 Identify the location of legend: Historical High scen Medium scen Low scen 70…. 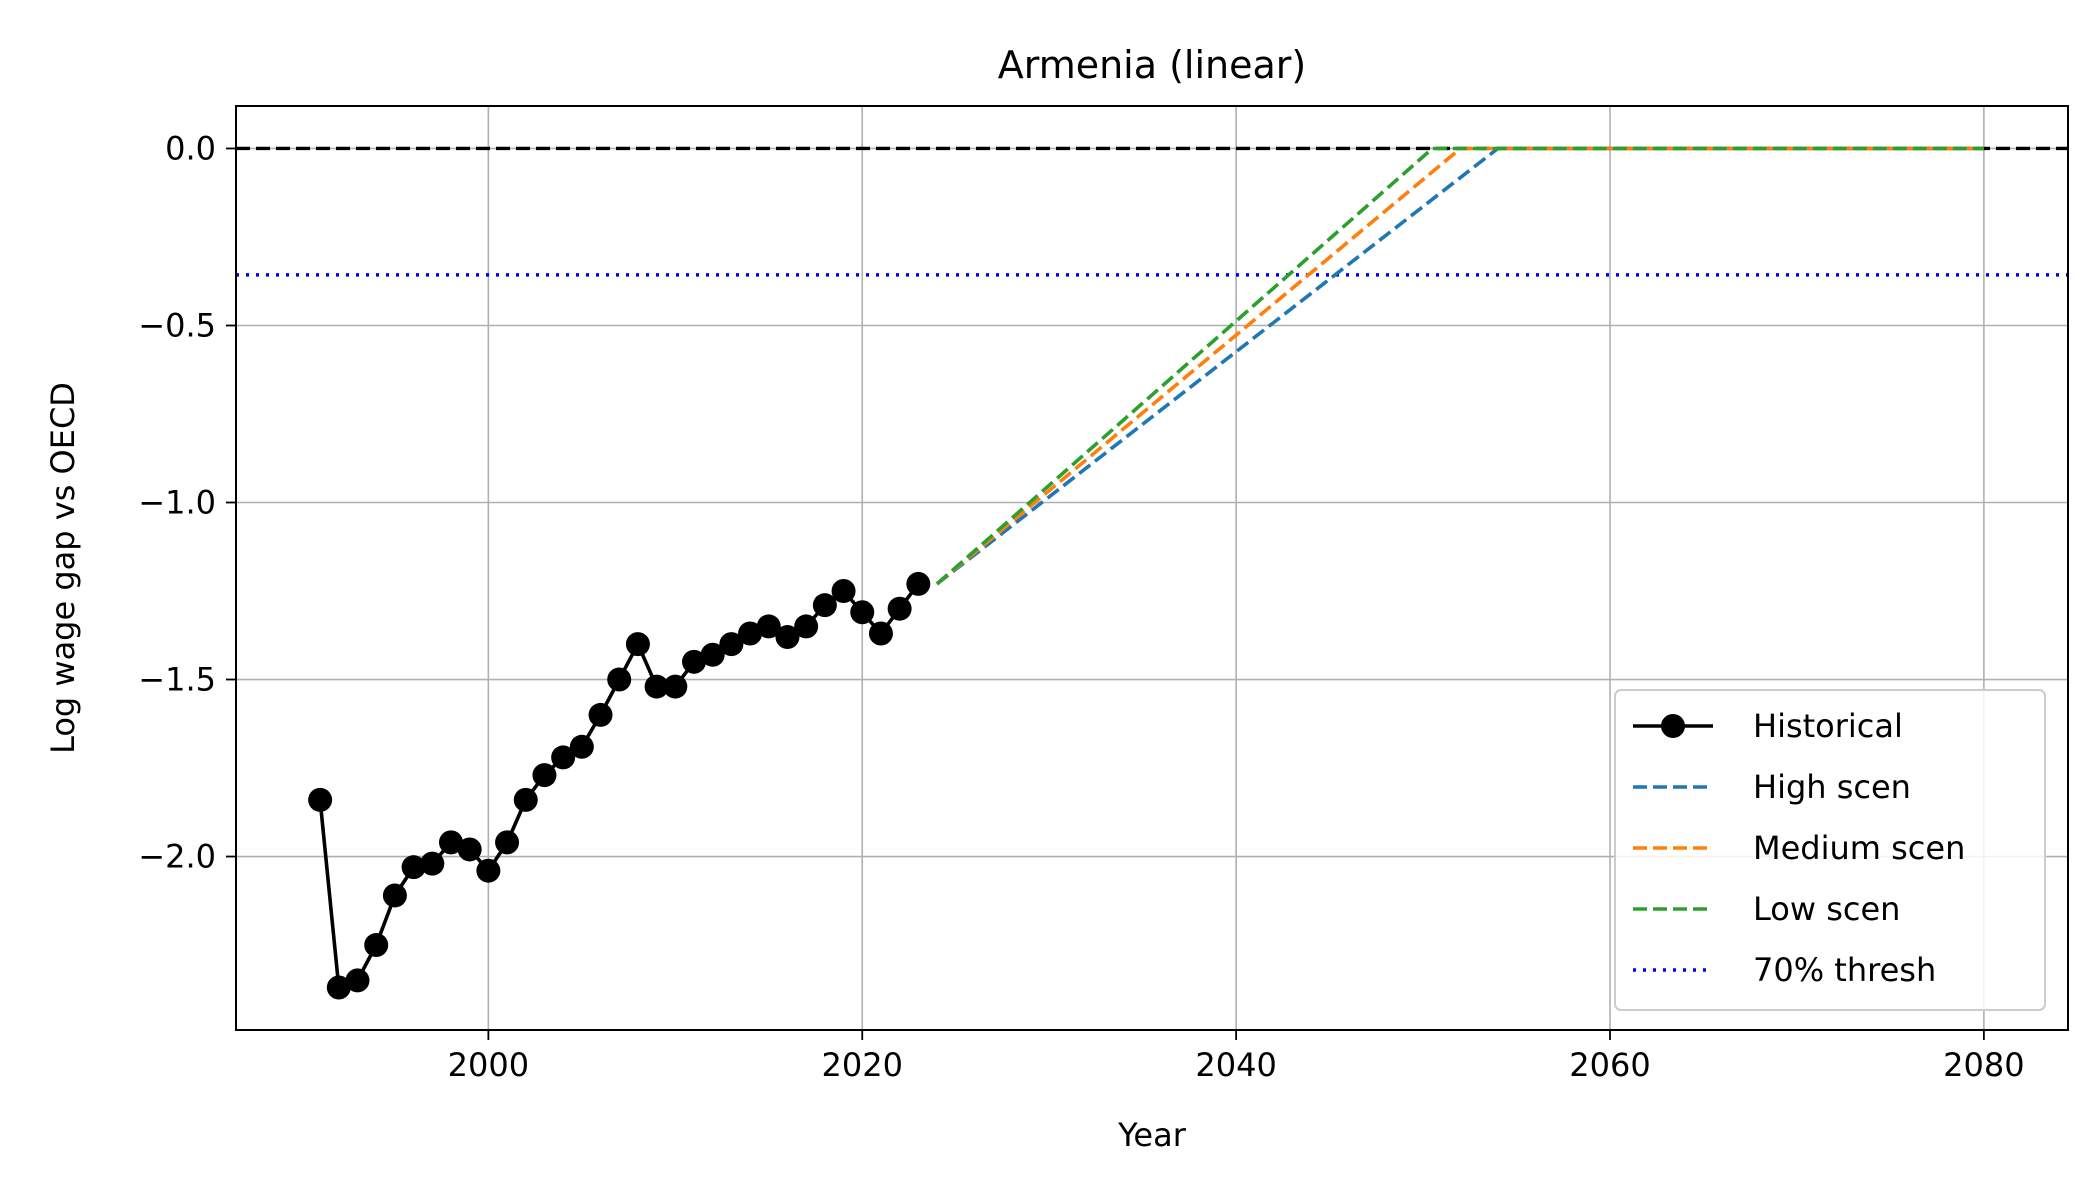
(1830, 850).